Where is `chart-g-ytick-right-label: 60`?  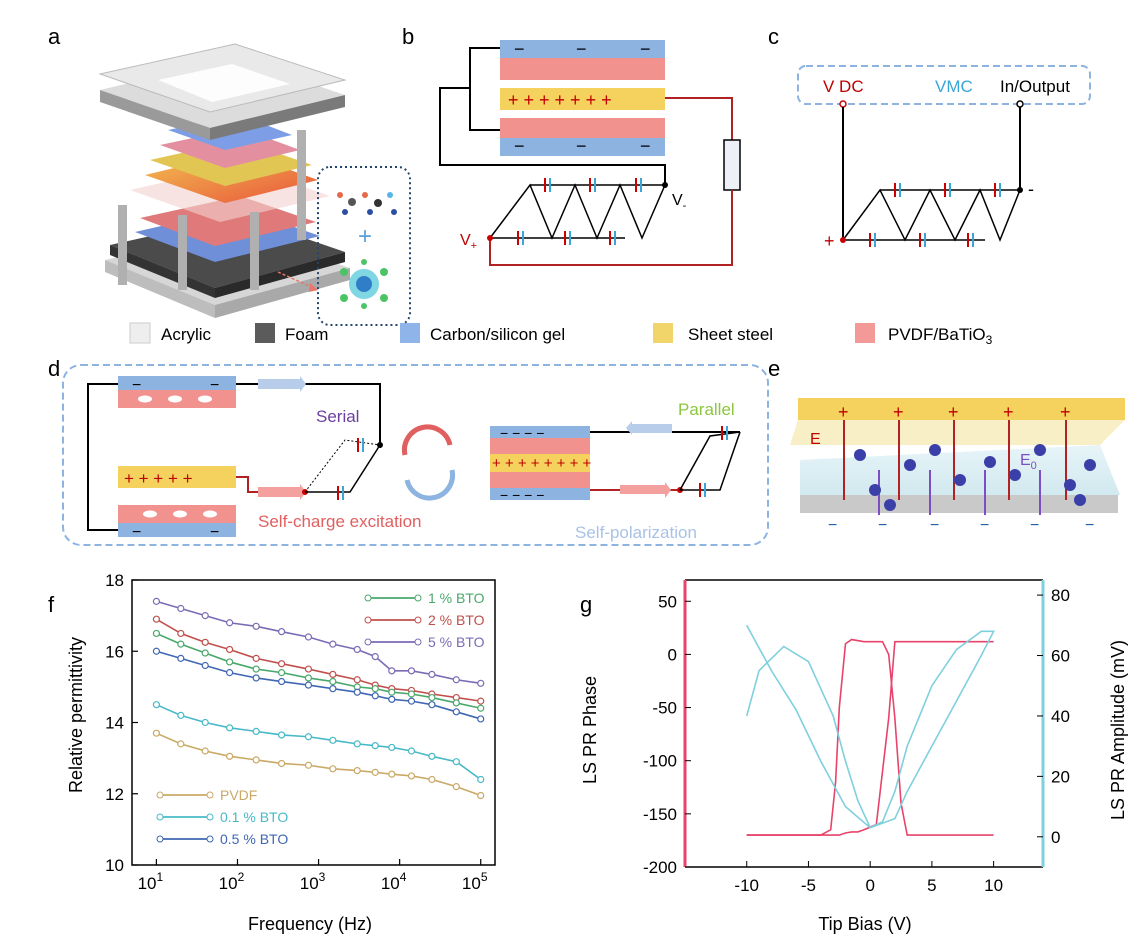 chart-g-ytick-right-label: 60 is located at coordinates (1060, 656).